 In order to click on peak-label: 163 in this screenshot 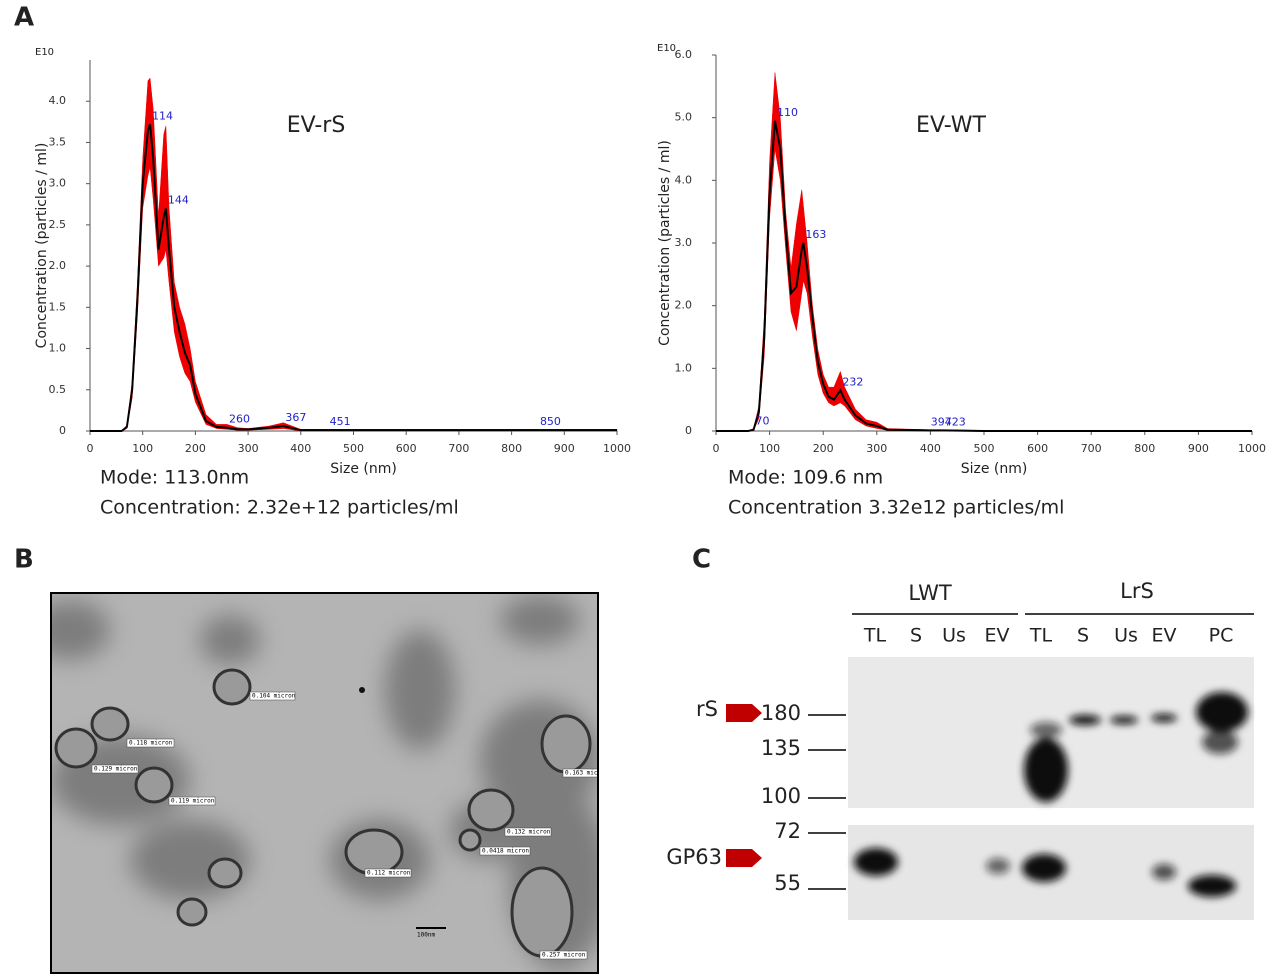, I will do `click(815, 234)`.